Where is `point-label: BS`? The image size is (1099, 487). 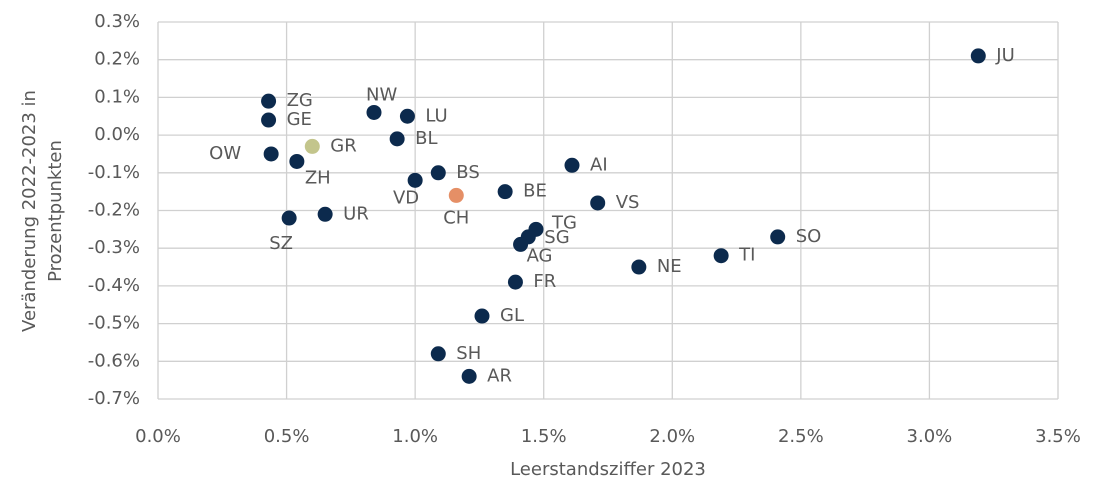
point-label: BS is located at coordinates (467, 172).